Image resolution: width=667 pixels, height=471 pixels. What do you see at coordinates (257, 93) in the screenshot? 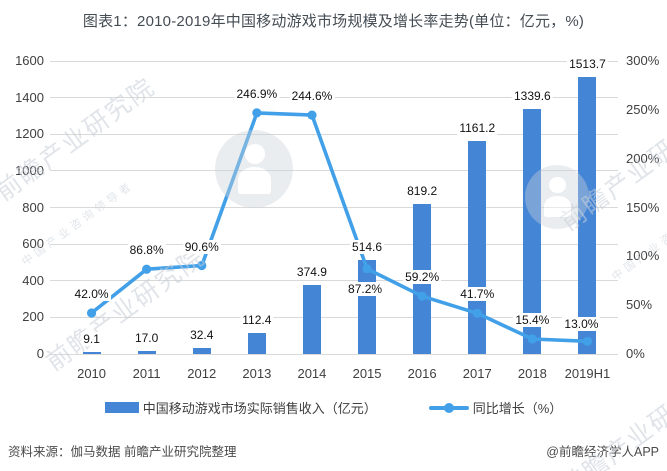
I see `line-value-label: 246.9%` at bounding box center [257, 93].